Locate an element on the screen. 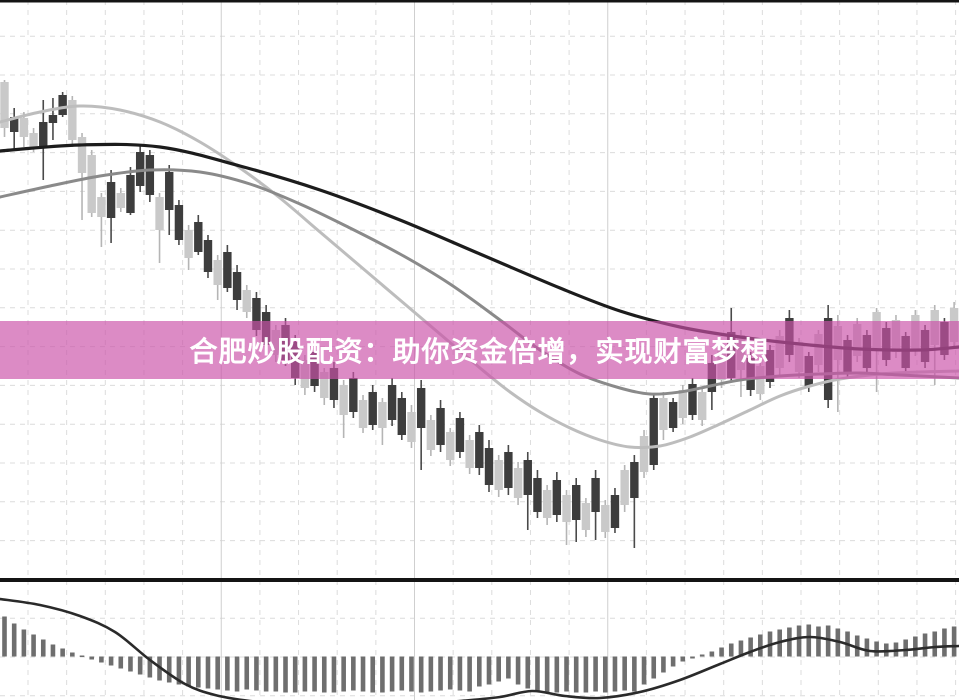  promo-banner-text: 合肥炒股配资：助你资金倍增，实现财富梦想 is located at coordinates (479, 351).